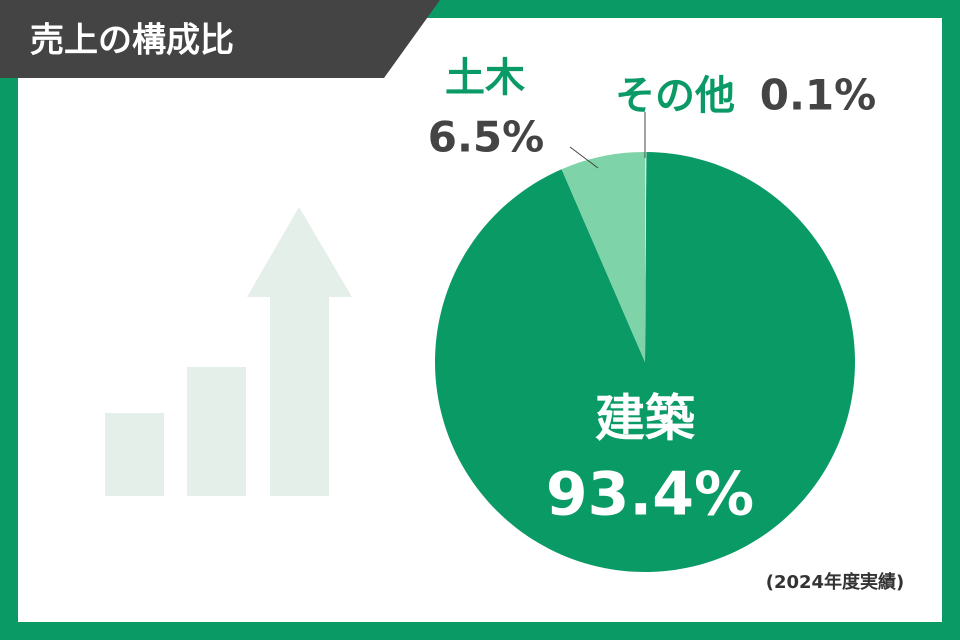  Describe the element at coordinates (228, 351) in the screenshot. I see `decoration` at that location.